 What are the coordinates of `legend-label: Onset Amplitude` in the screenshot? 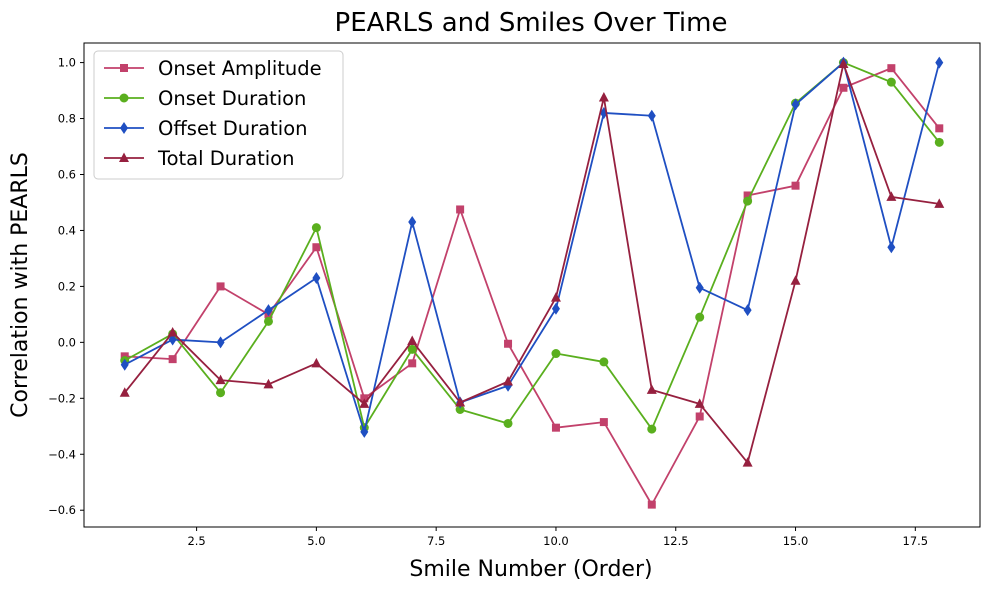 It's located at (240, 68).